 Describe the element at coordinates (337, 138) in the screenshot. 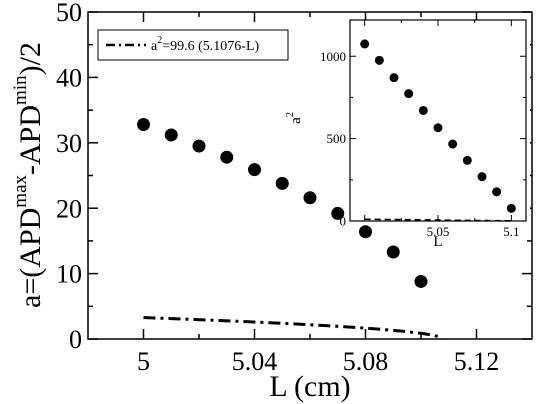

I see `inset-y-tick-label: 500` at that location.